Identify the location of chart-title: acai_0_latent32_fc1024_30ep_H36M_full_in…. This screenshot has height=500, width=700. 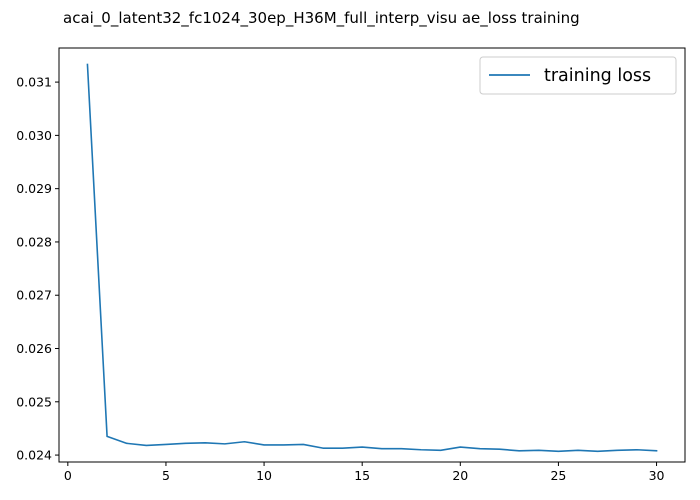
(321, 18).